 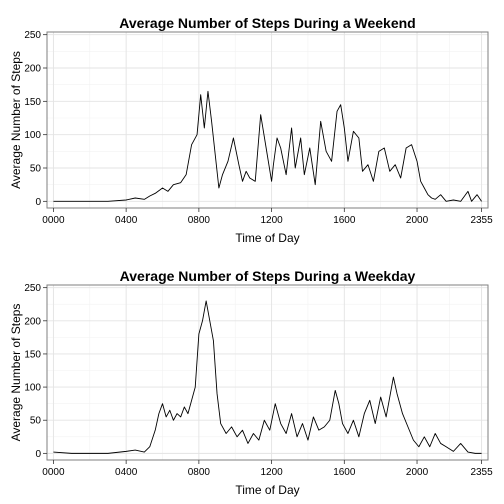 What do you see at coordinates (268, 276) in the screenshot?
I see `chart-title: Average Number of Steps During a Weekday` at bounding box center [268, 276].